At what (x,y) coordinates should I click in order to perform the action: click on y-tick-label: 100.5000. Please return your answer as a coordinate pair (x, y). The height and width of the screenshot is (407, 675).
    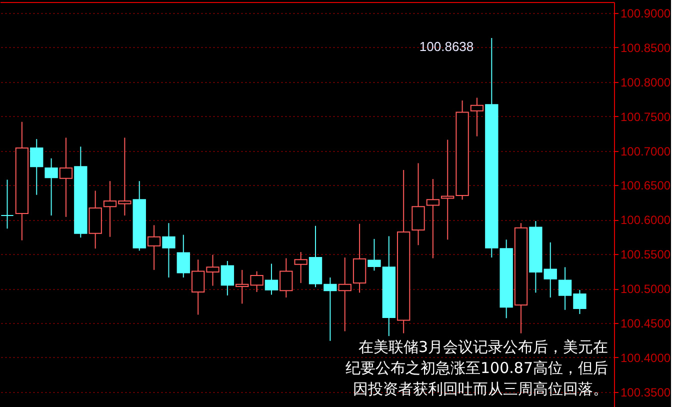
    Looking at the image, I should click on (645, 289).